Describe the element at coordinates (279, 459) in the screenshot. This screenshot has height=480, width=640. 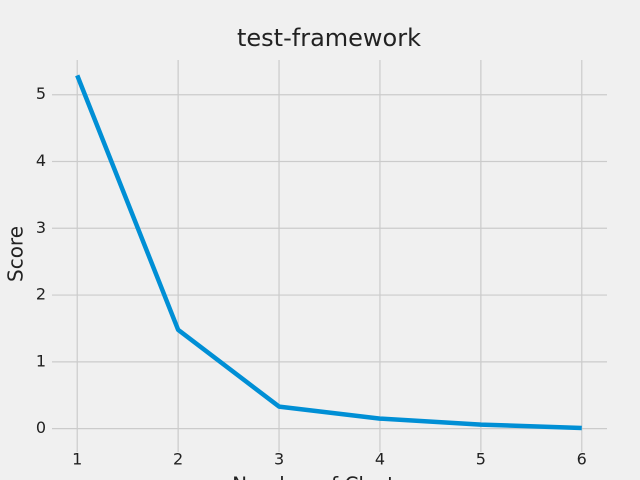
I see `x-tick-label: 3` at that location.